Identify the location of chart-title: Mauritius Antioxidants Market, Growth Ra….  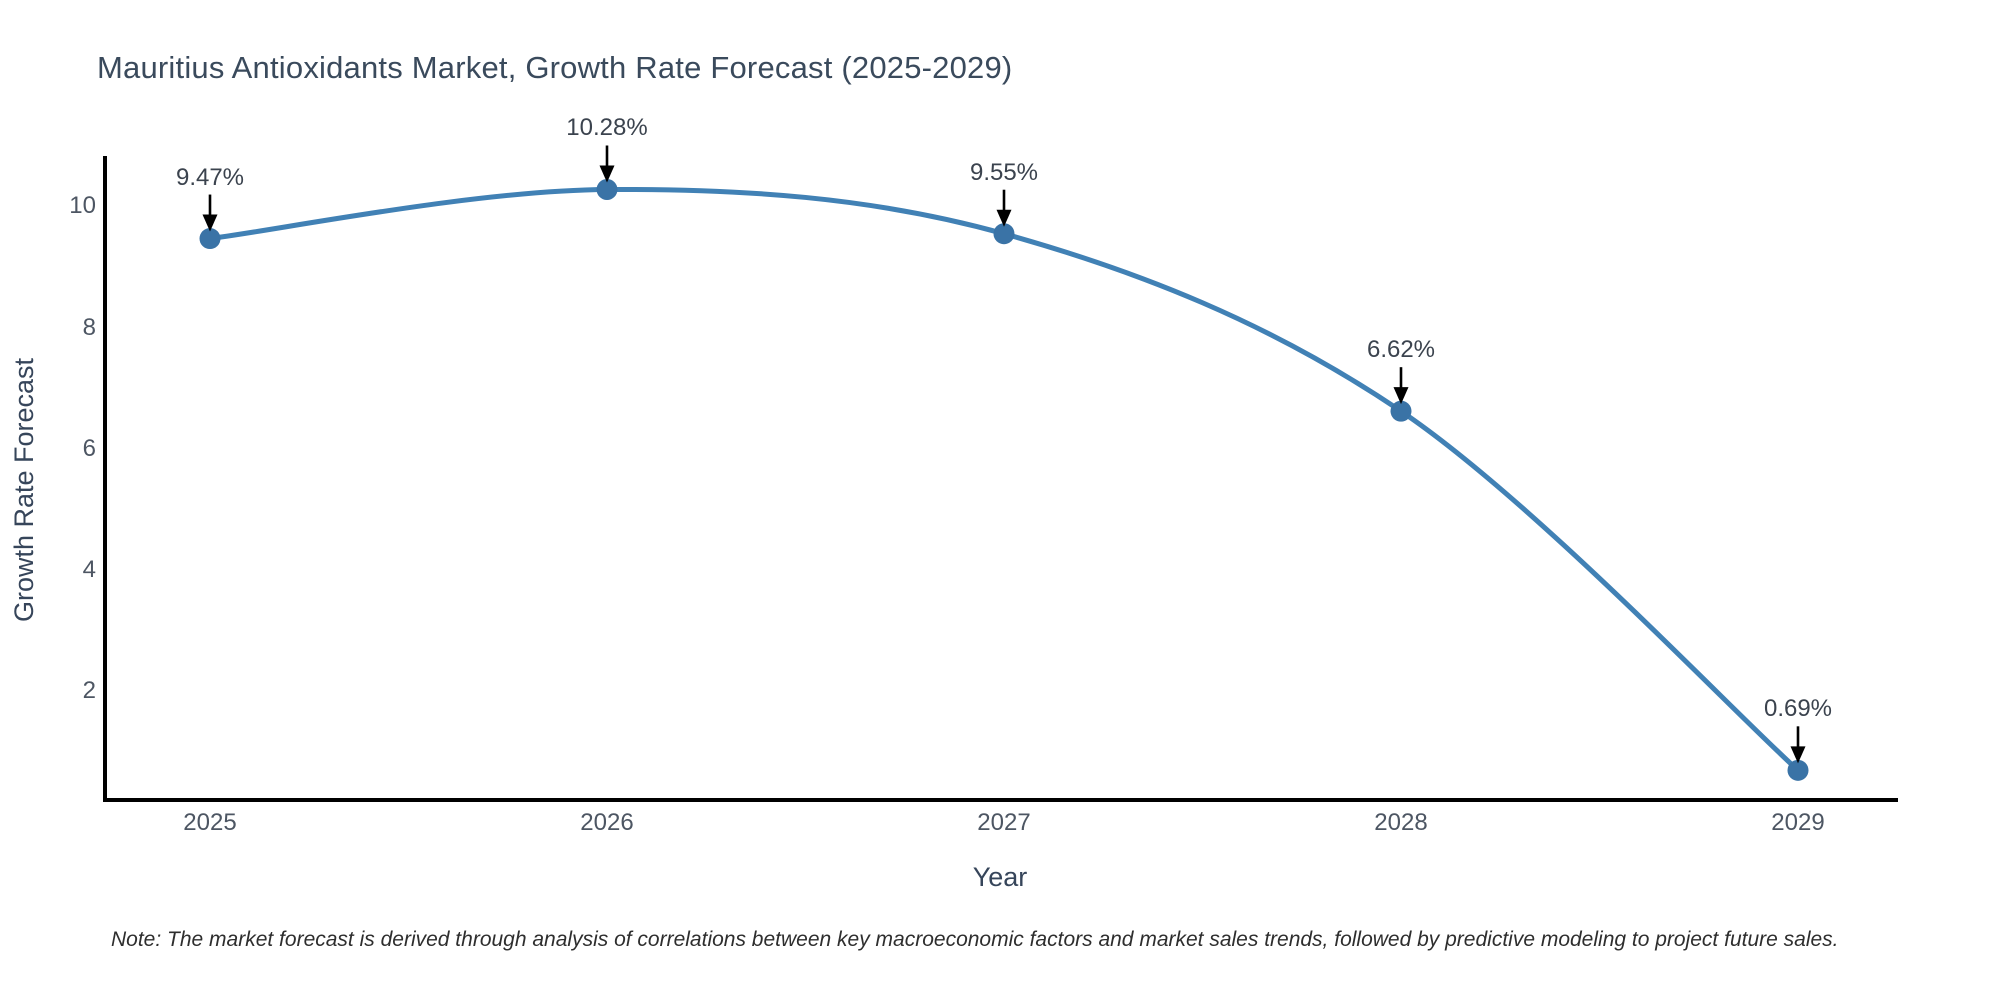
(555, 67).